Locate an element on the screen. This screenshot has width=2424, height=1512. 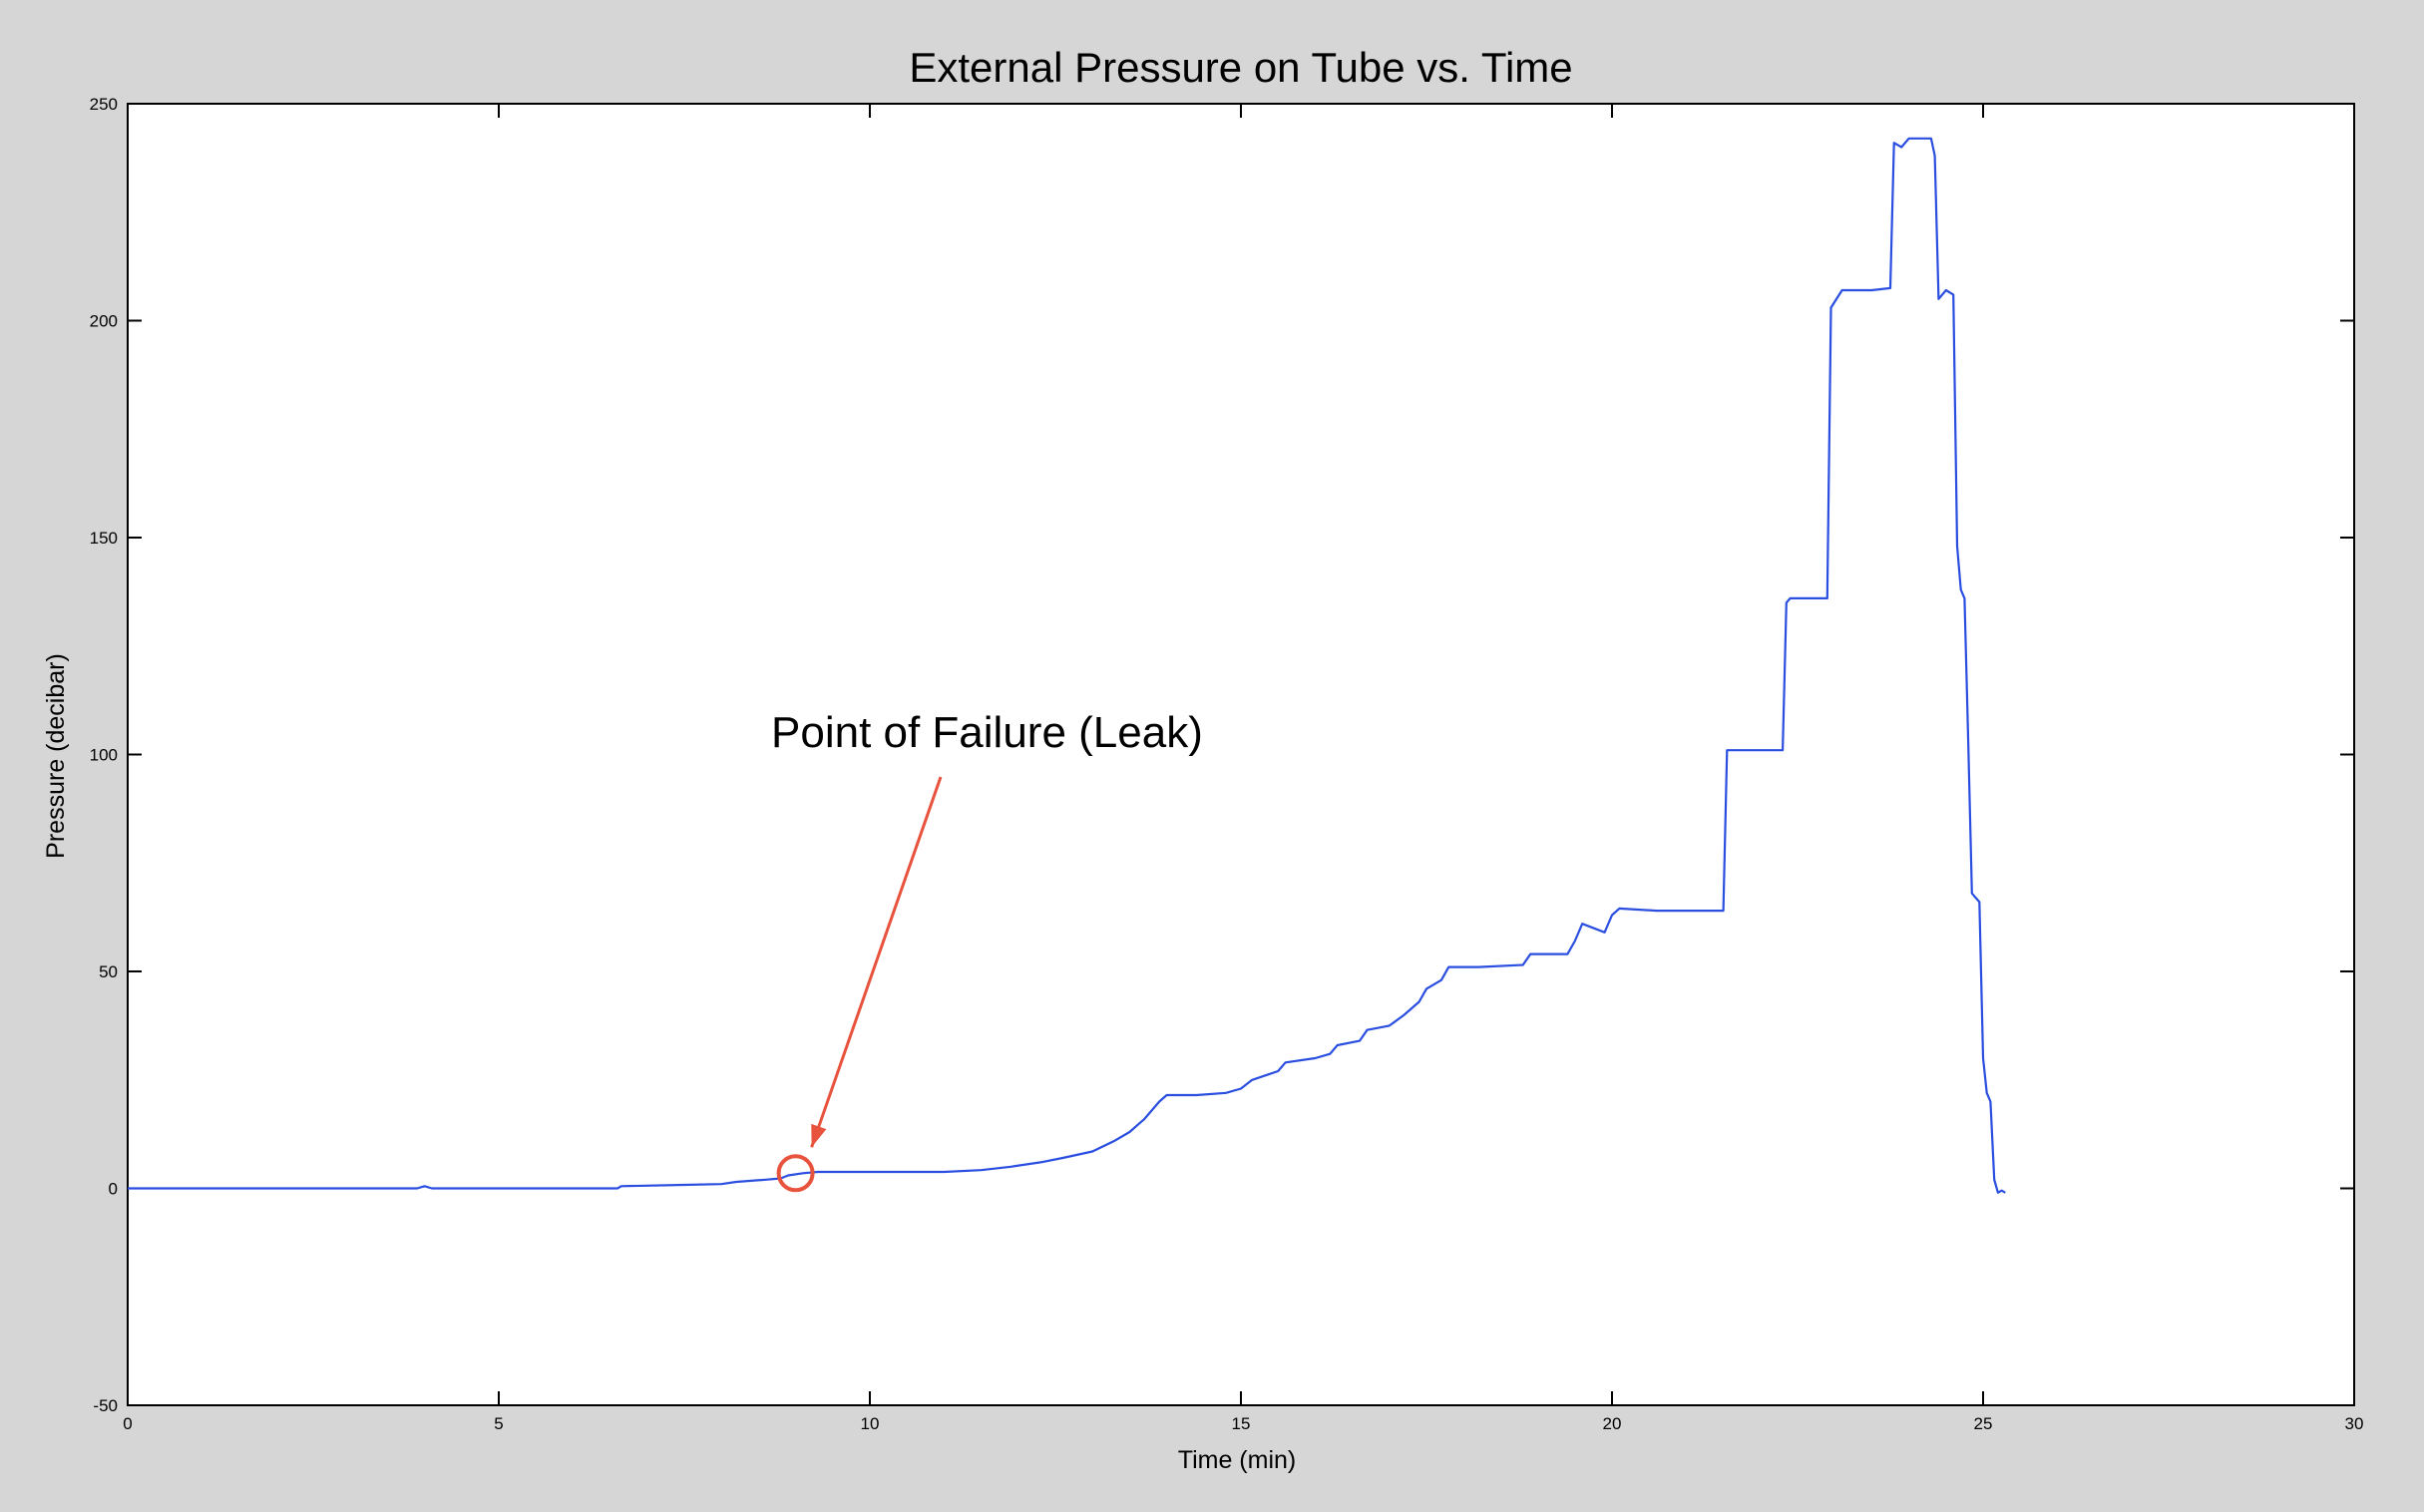
x-tick-label: 10 is located at coordinates (871, 1423).